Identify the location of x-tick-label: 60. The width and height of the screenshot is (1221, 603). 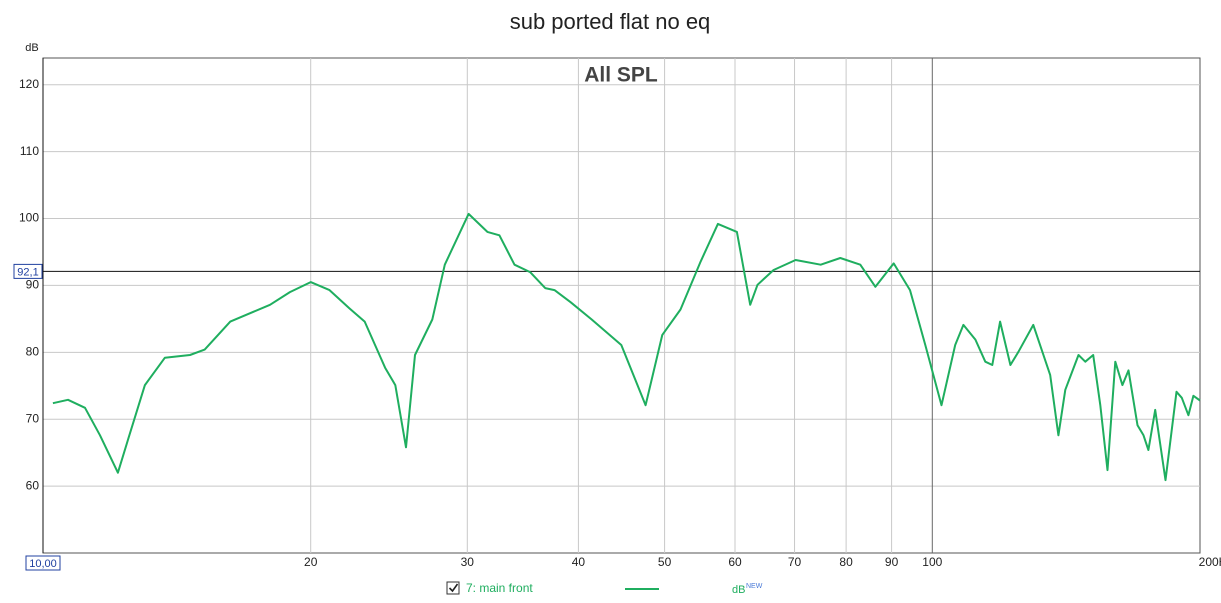
(735, 562).